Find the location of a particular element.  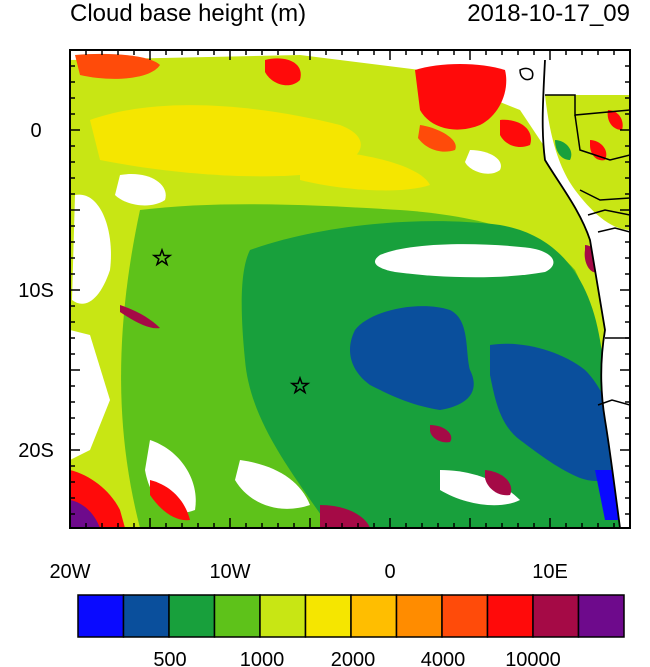

colorbar-label-4000: 4000 is located at coordinates (443, 658).